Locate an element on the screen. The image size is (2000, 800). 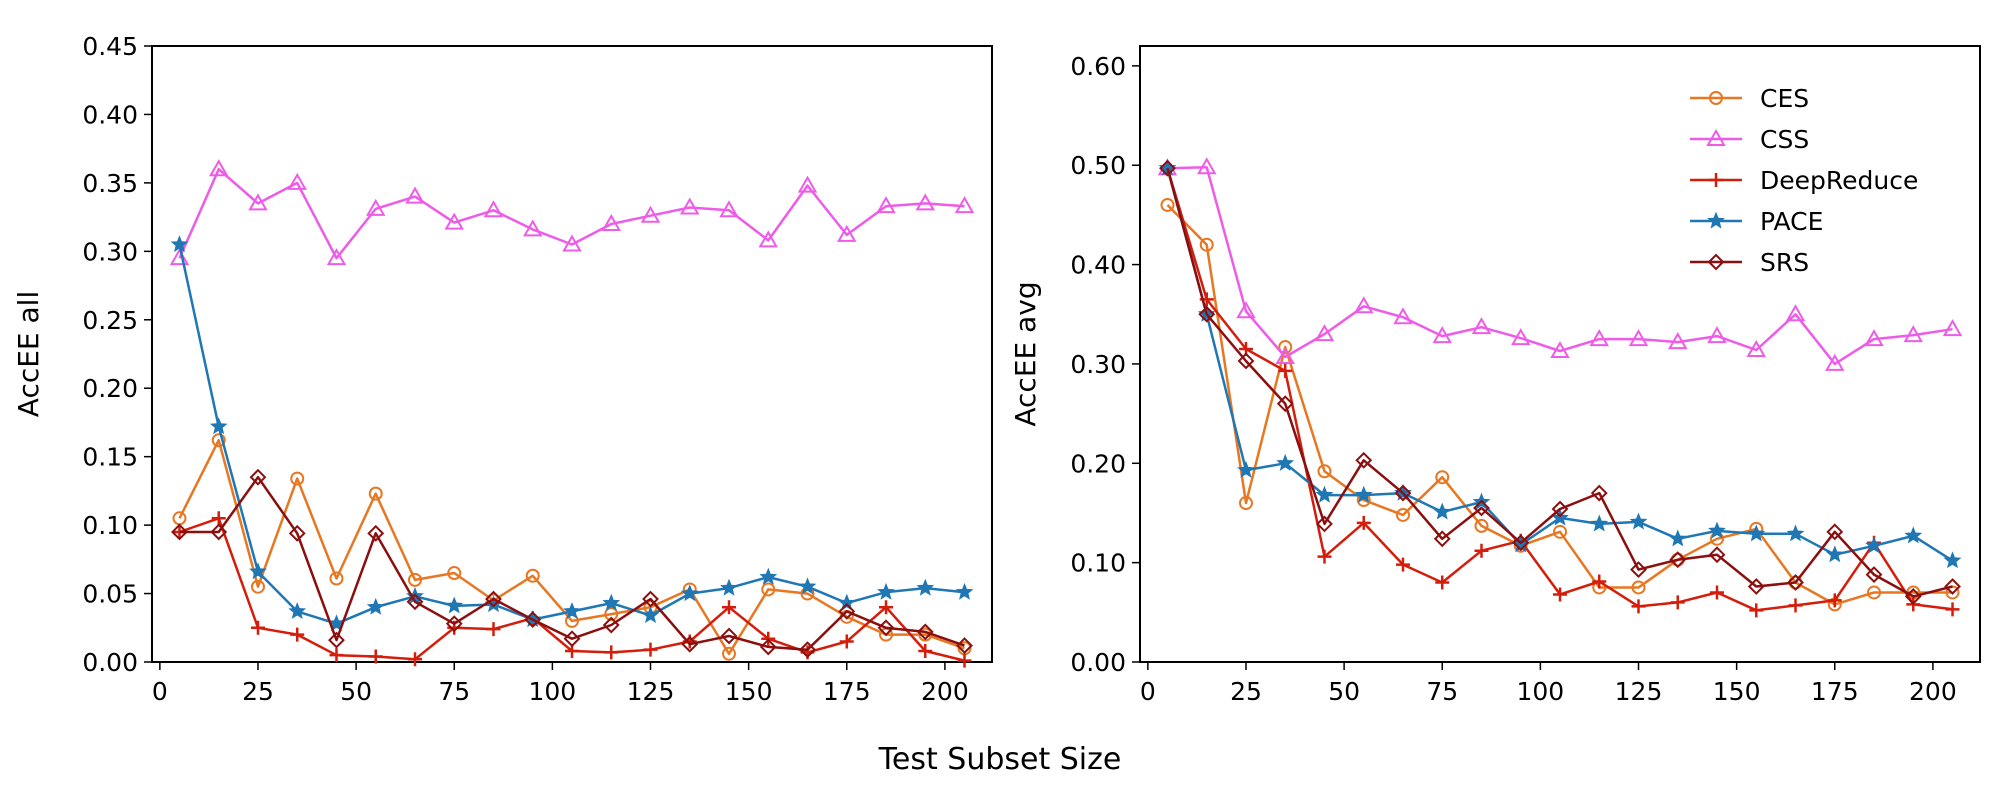
legend-label-css: CSS is located at coordinates (1784, 139).